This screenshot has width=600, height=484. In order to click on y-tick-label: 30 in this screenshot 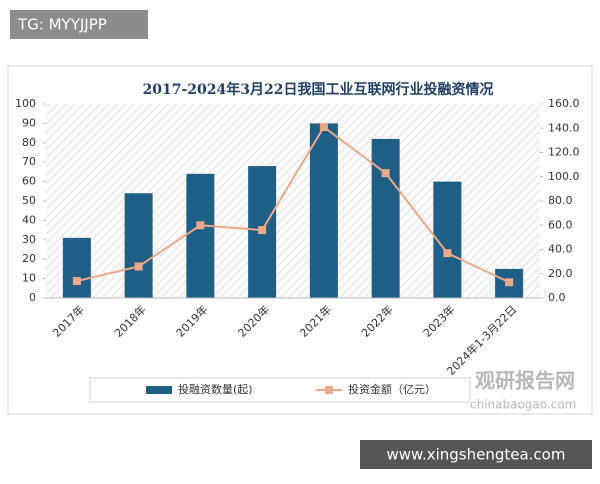, I will do `click(29, 239)`.